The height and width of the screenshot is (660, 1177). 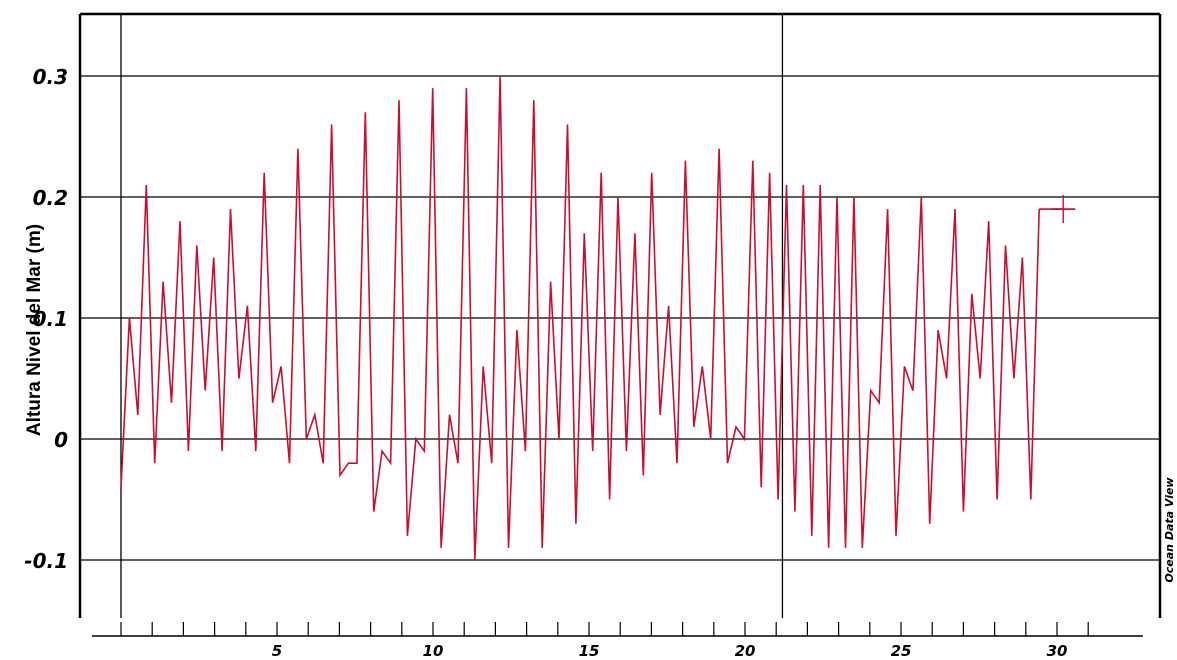 I want to click on y-tick-label: 0.3, so click(x=50, y=77).